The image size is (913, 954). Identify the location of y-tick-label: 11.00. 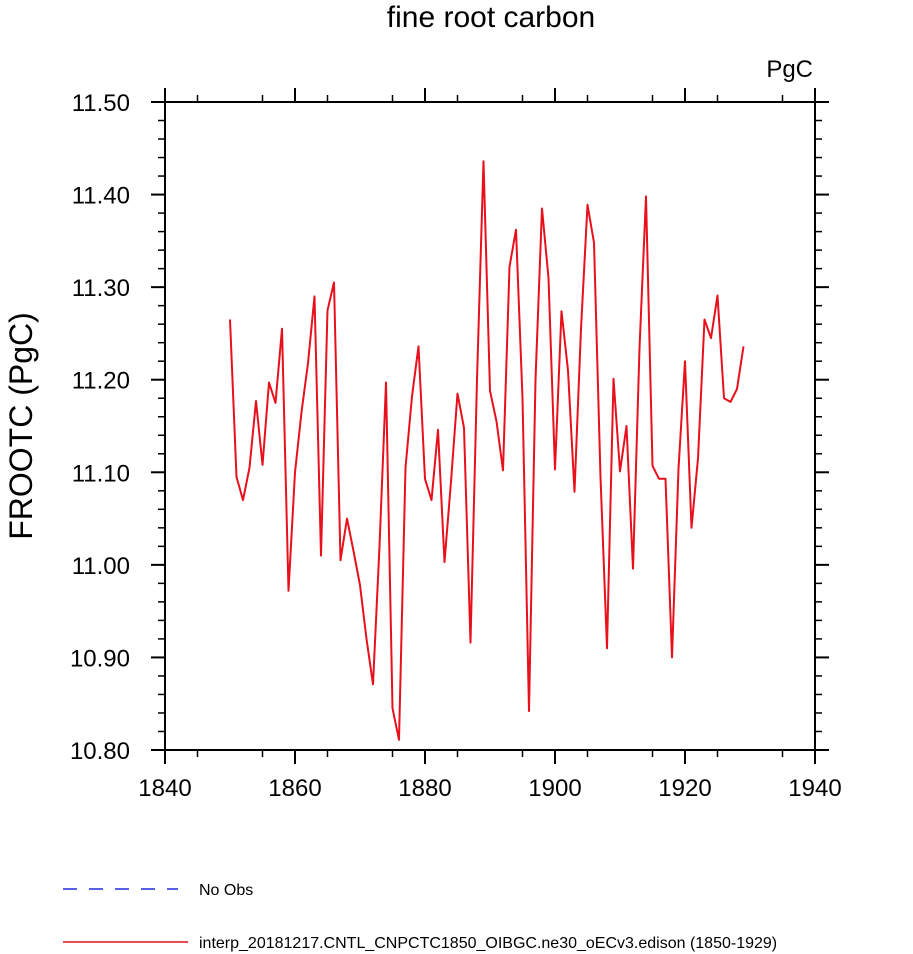
(101, 566).